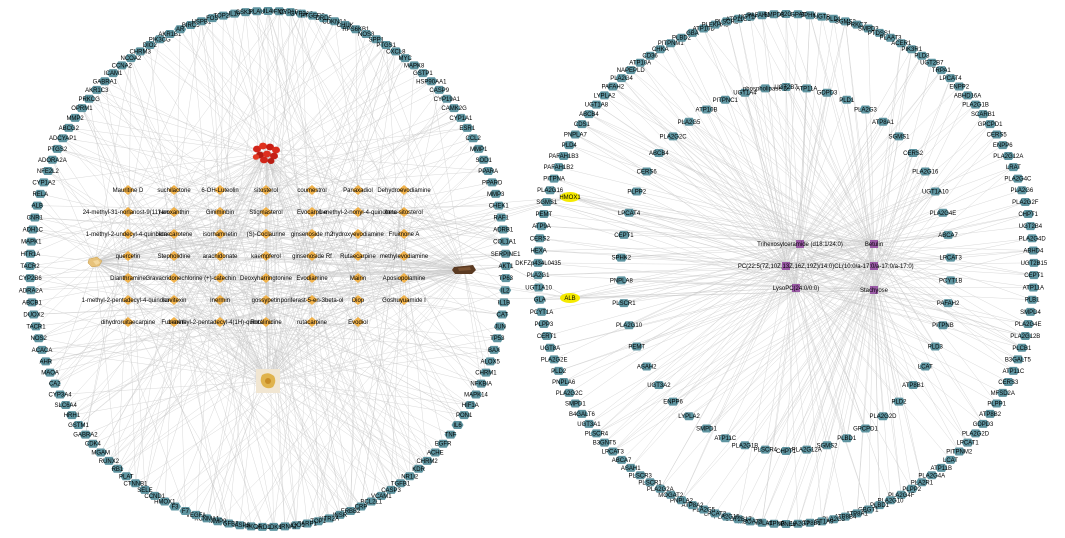 The image size is (1065, 538). Describe the element at coordinates (932, 62) in the screenshot. I see `right-outer-target-node: UGT2B7` at that location.